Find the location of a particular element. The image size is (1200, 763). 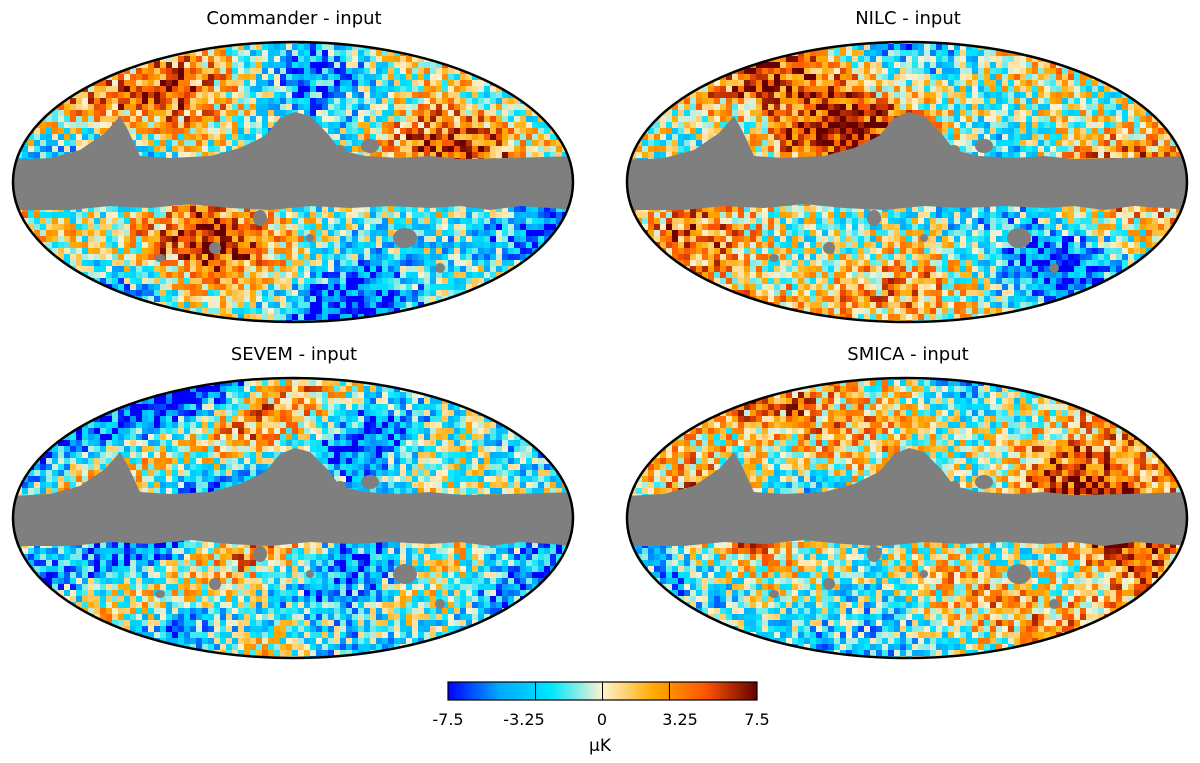

colorbar-tick-label: 7.5 is located at coordinates (757, 719).